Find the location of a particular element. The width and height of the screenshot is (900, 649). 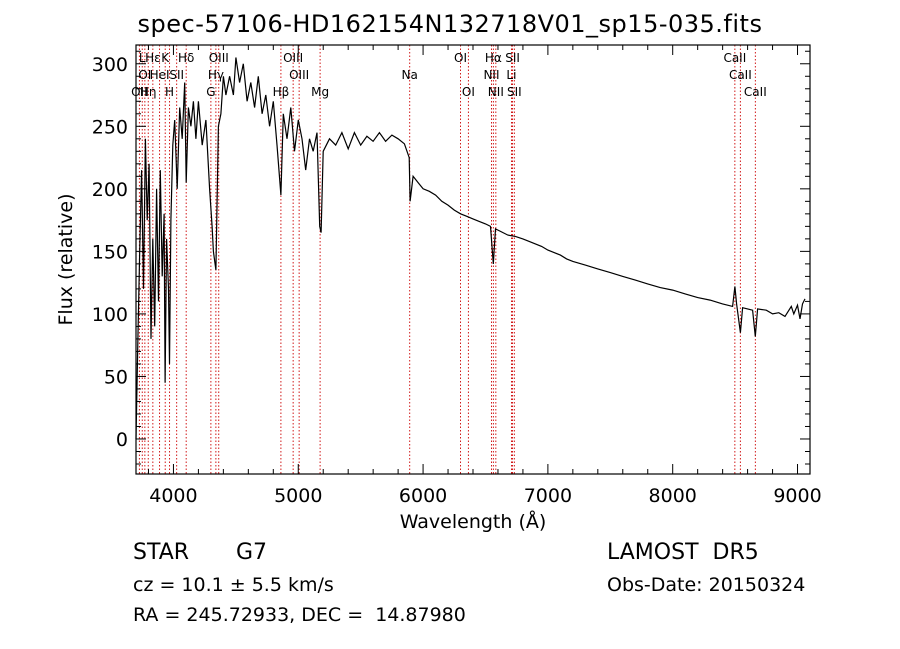

line-label: Hε is located at coordinates (153, 58).